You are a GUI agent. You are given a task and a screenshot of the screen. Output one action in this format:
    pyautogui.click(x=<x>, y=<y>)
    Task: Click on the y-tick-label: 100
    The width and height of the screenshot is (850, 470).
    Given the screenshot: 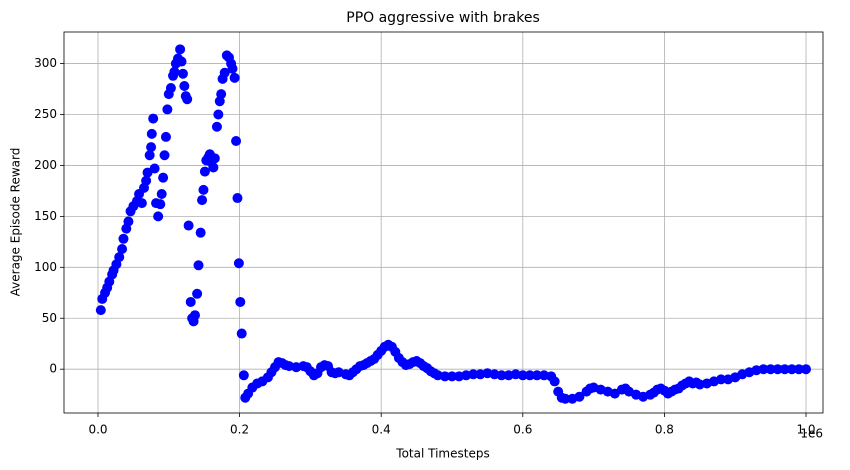 What is the action you would take?
    pyautogui.click(x=45, y=267)
    